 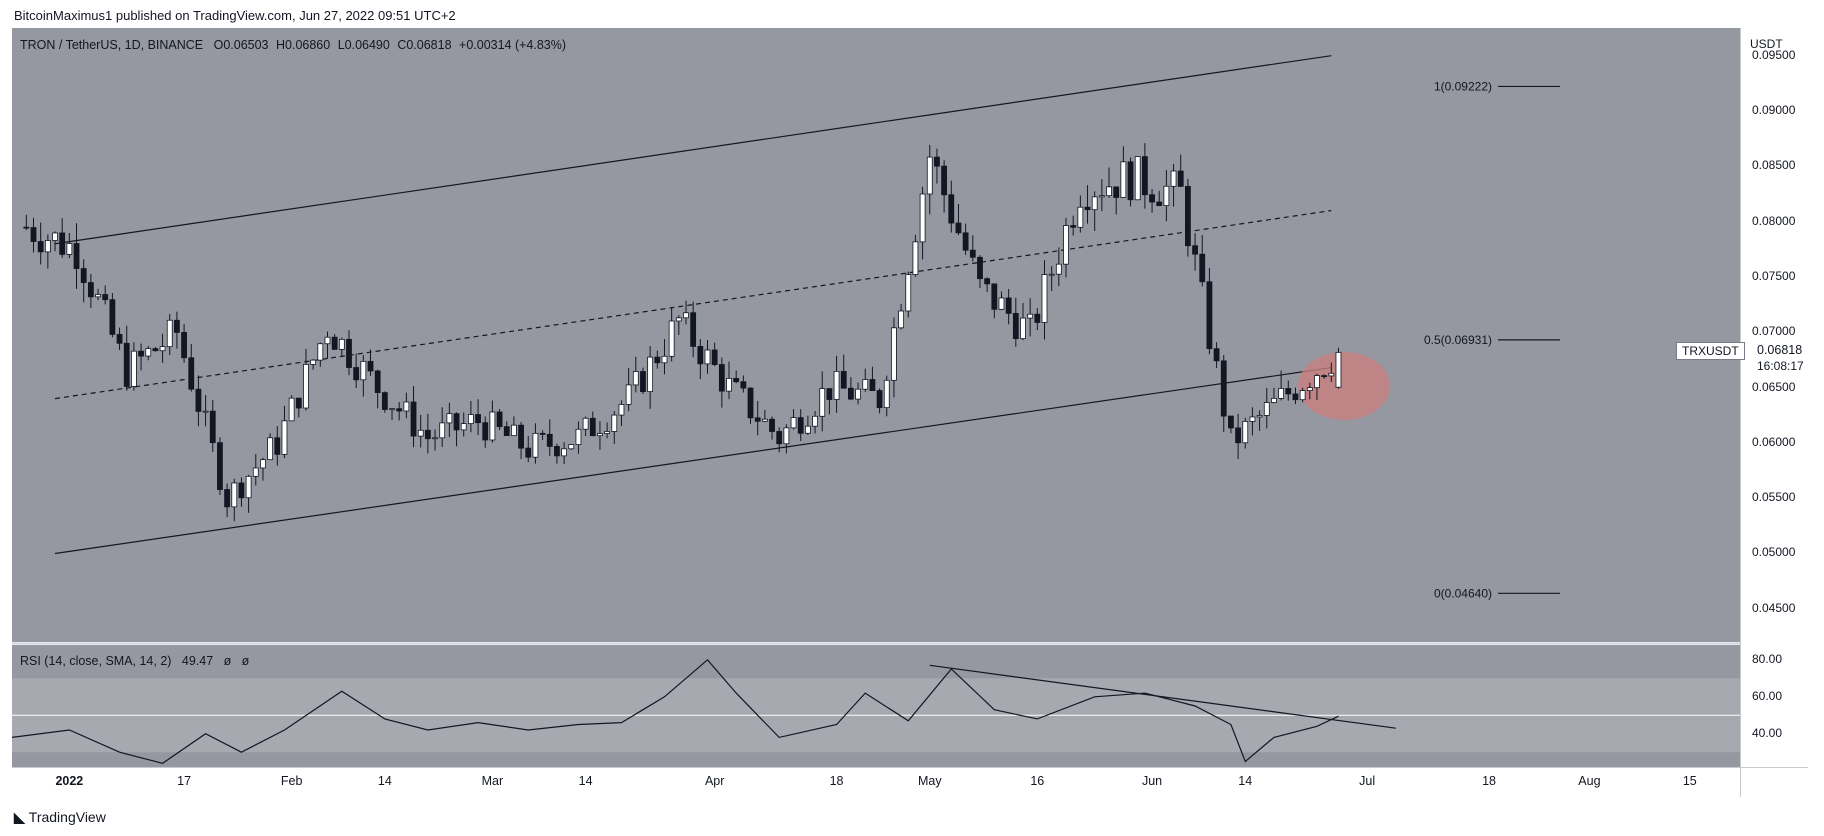 I want to click on price-tick-label: 0.09000, so click(x=1774, y=109).